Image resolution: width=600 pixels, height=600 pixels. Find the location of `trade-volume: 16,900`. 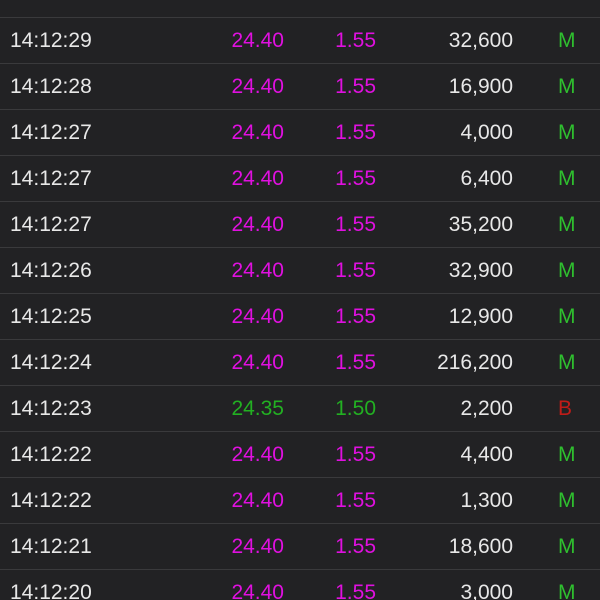

trade-volume: 16,900 is located at coordinates (480, 86).